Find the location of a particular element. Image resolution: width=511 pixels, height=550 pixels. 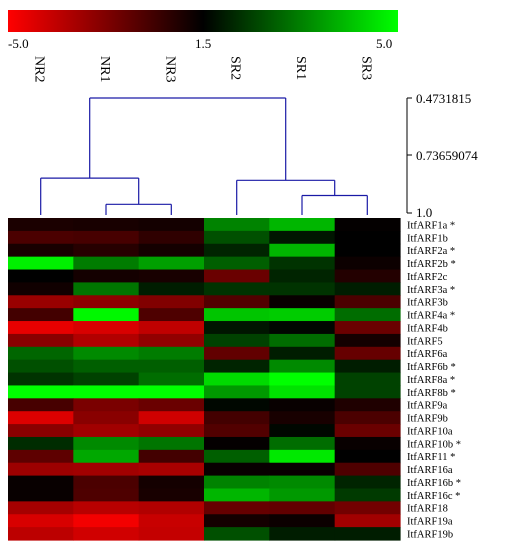

cell-itfarf6b-sr2 is located at coordinates (237, 366).